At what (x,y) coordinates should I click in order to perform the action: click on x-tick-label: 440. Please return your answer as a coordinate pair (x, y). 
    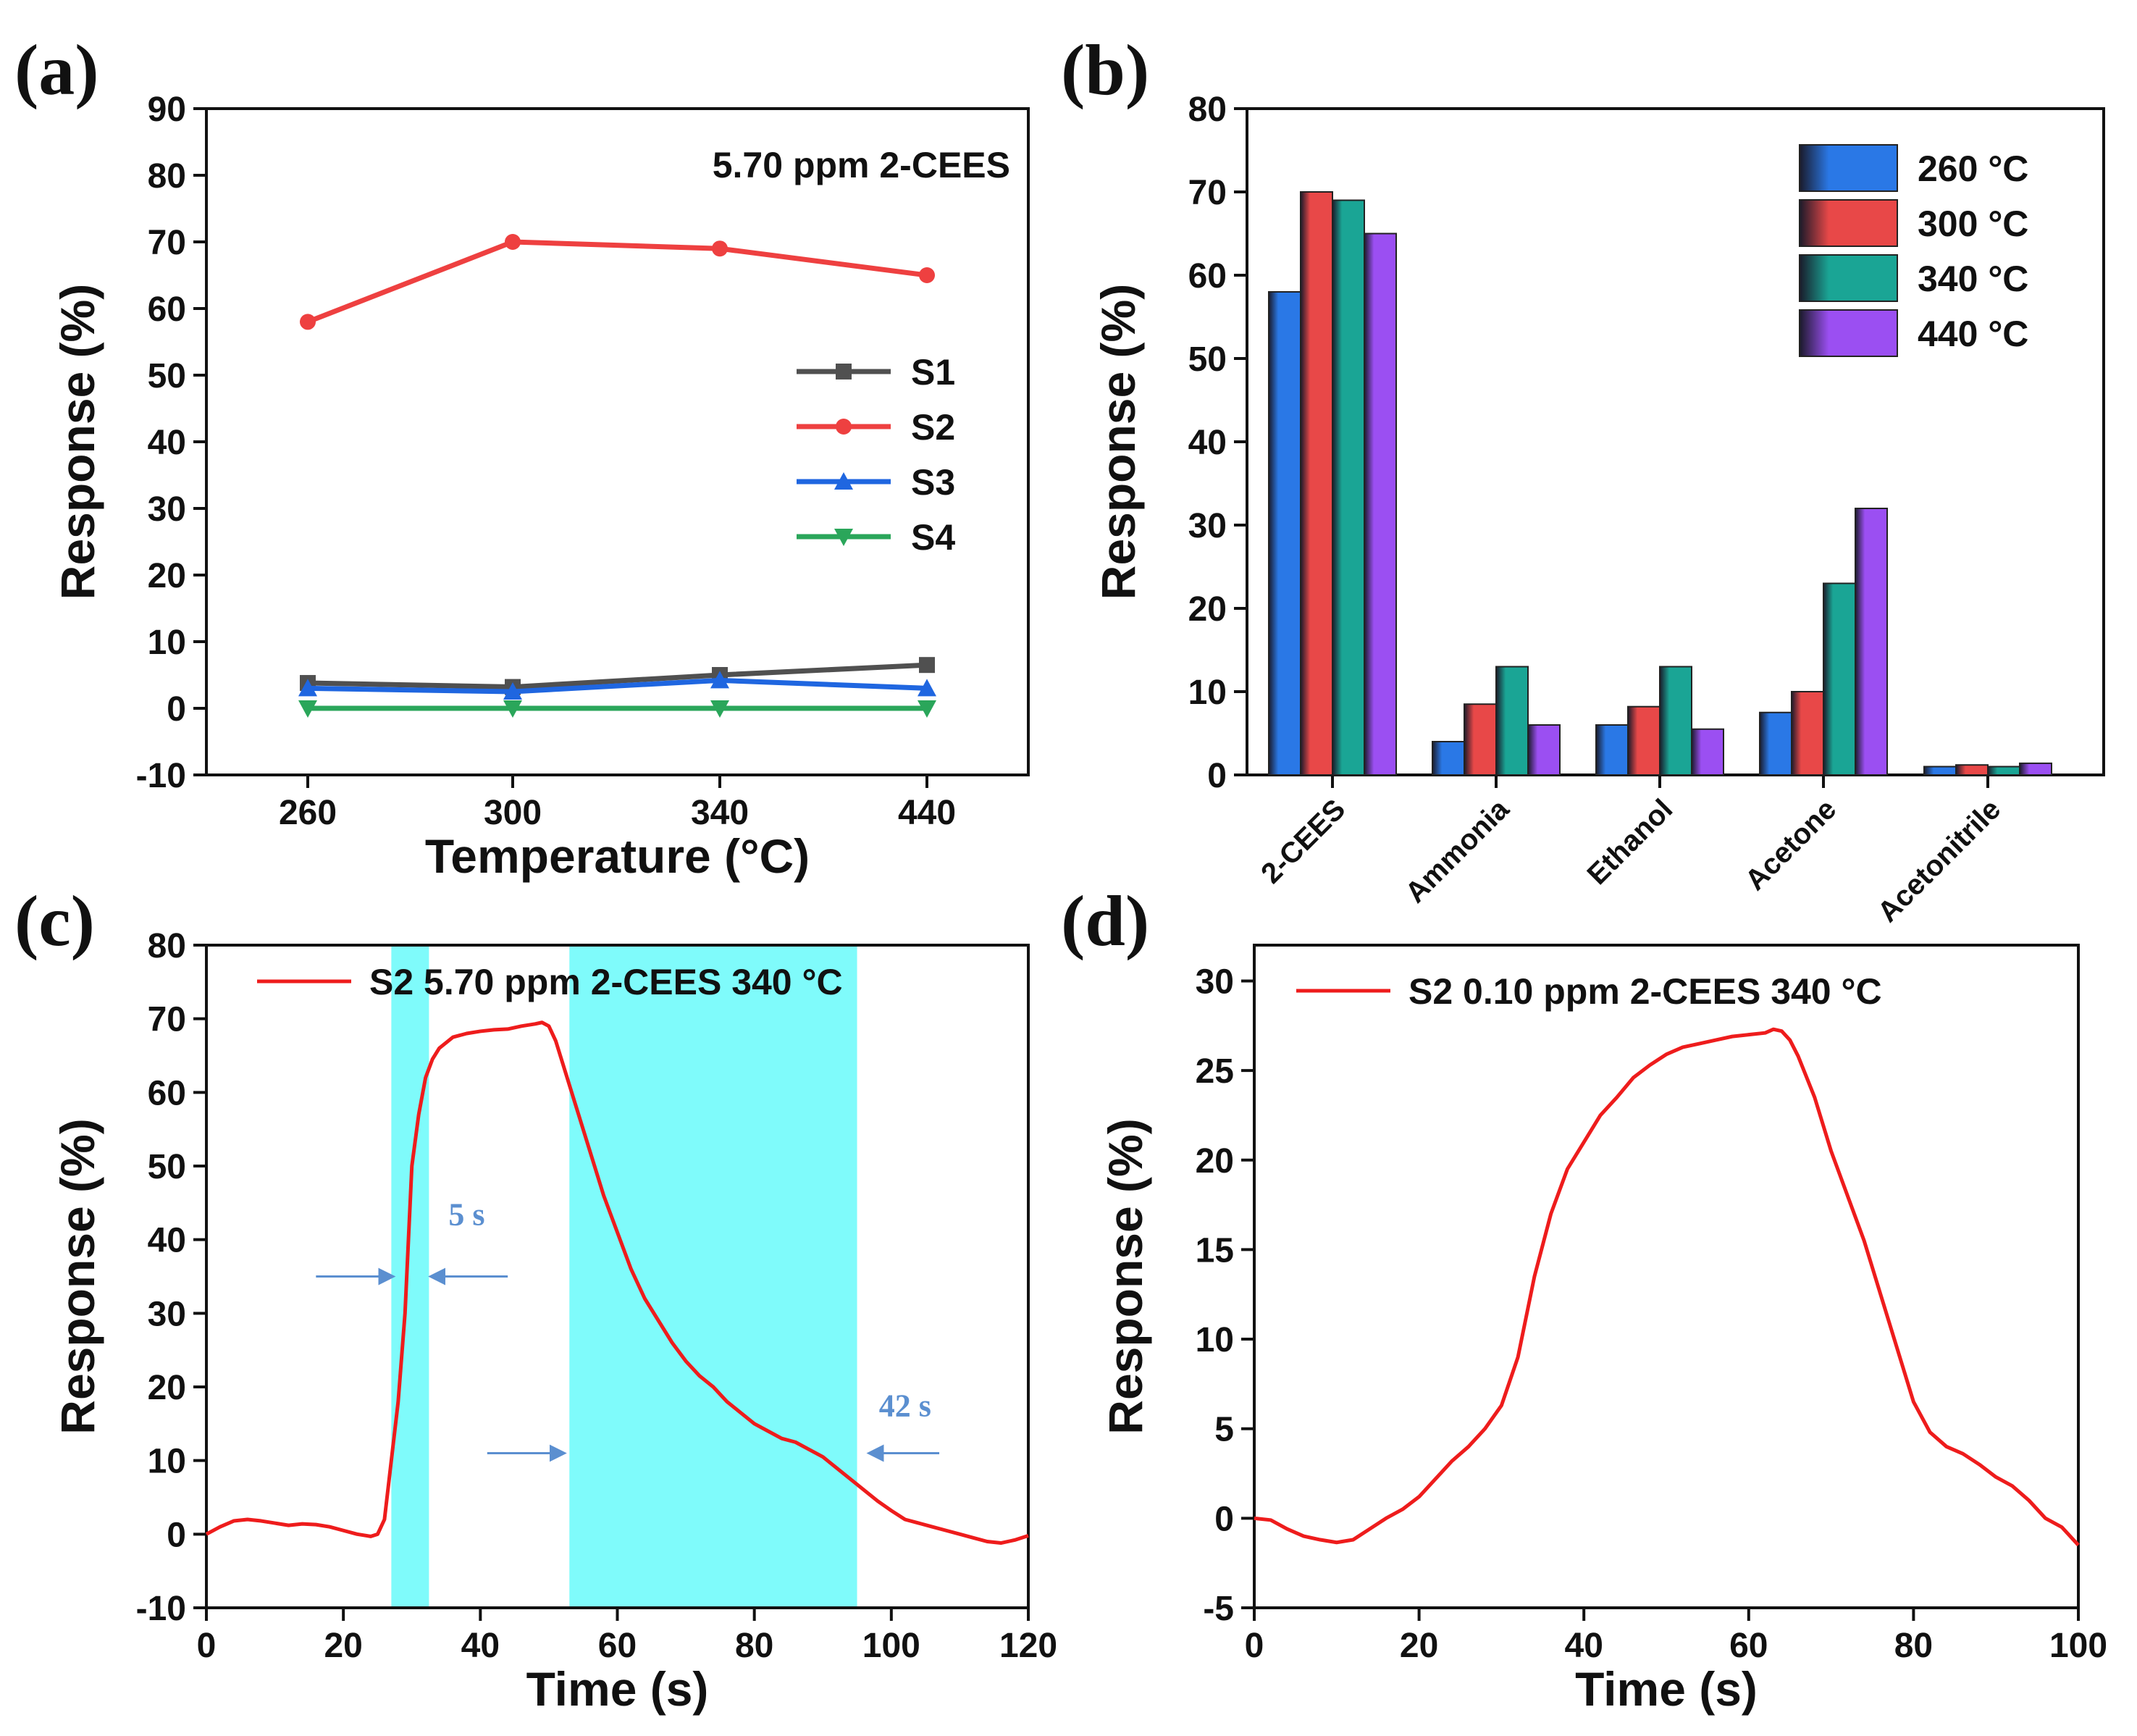
    Looking at the image, I should click on (927, 813).